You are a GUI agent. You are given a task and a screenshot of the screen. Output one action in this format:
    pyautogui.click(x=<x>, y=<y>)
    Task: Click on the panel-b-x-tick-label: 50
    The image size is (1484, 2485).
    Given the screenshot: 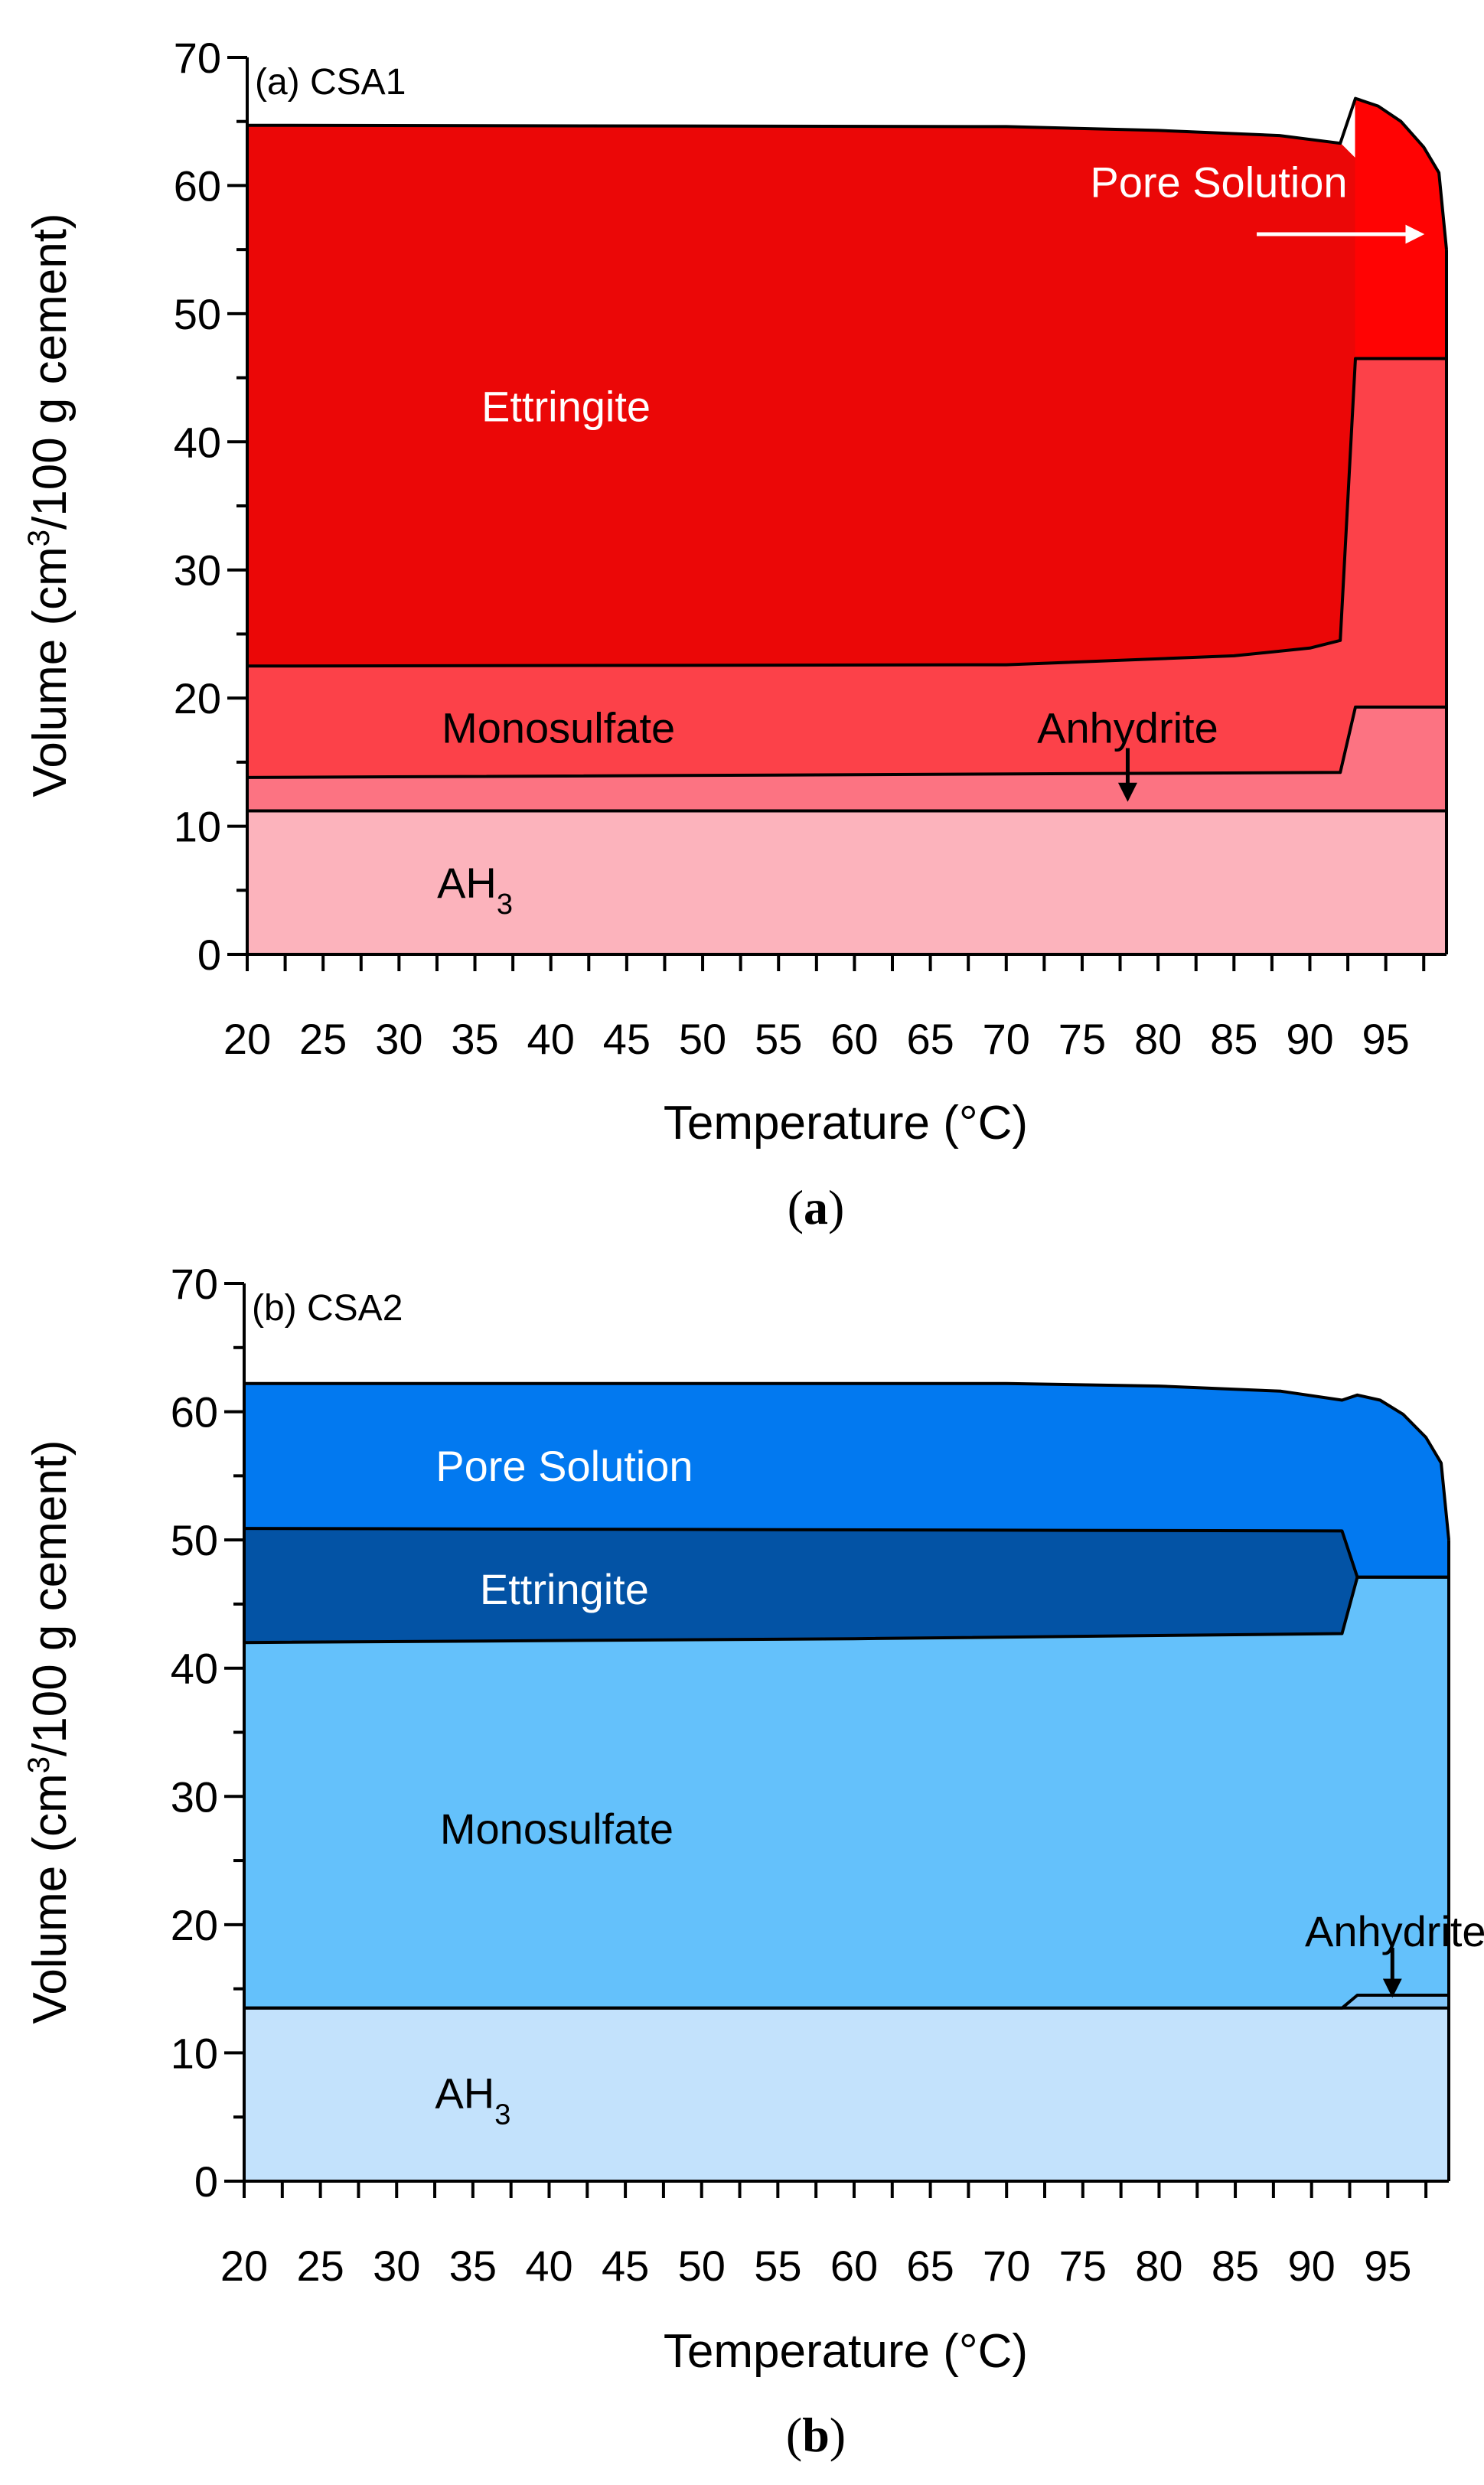 What is the action you would take?
    pyautogui.click(x=702, y=2266)
    